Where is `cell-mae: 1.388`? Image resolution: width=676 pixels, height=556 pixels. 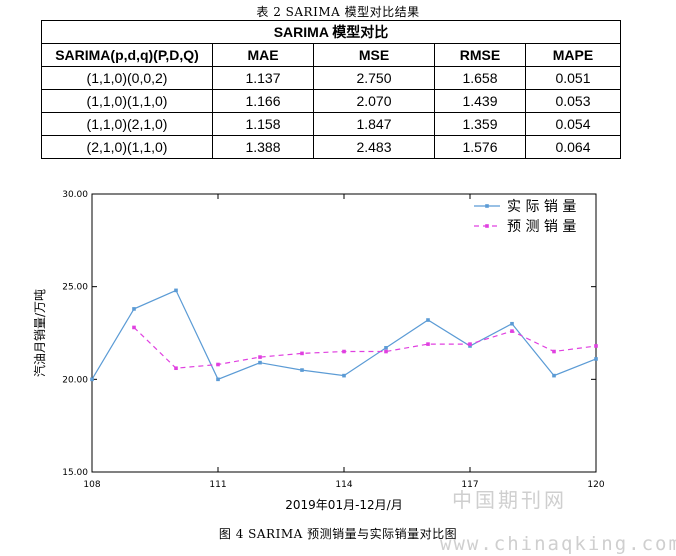
cell-mae: 1.388 is located at coordinates (263, 147).